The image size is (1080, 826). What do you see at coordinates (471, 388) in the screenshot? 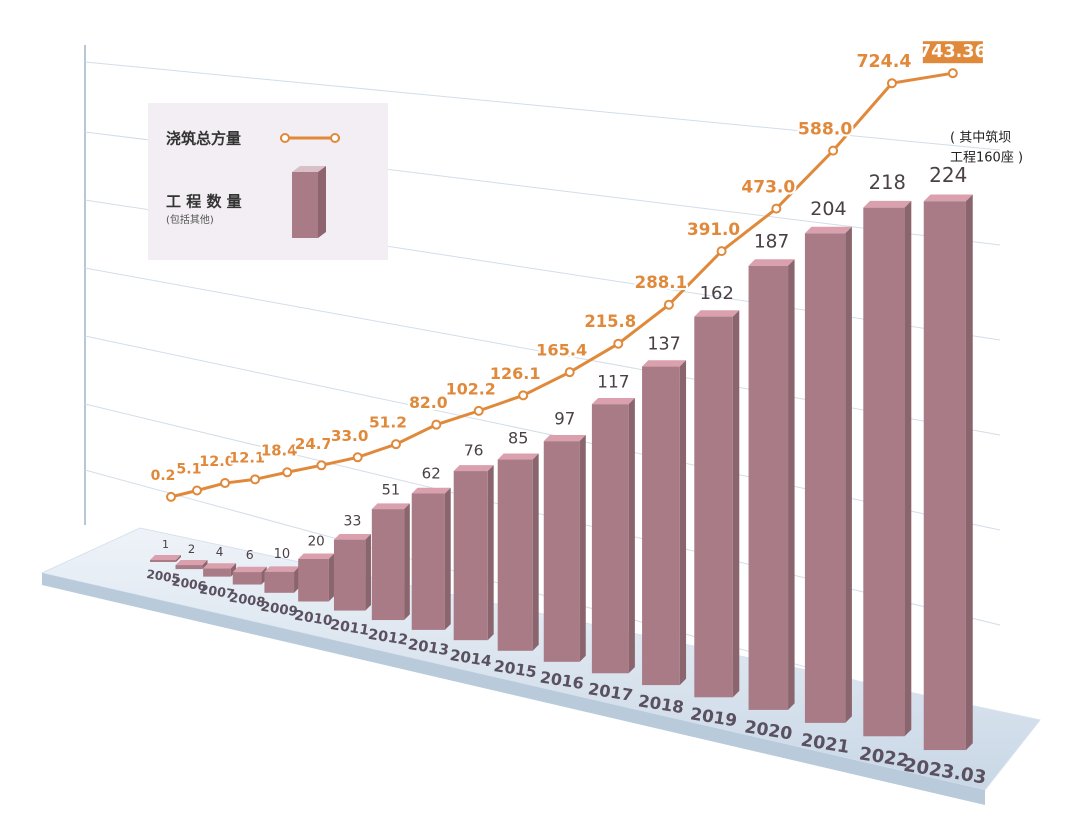
I see `line-value-label: 102.2` at bounding box center [471, 388].